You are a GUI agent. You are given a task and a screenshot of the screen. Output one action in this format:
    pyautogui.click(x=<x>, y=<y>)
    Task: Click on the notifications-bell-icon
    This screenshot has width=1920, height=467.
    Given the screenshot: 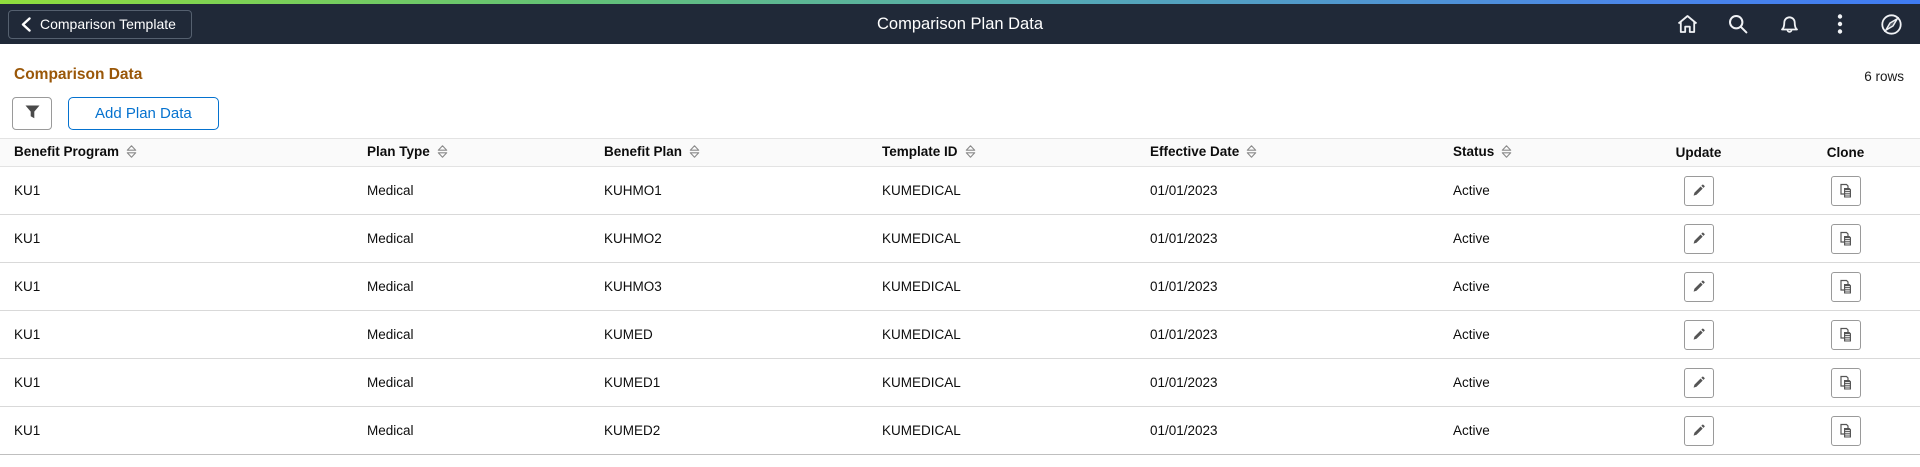 What is the action you would take?
    pyautogui.click(x=1789, y=24)
    